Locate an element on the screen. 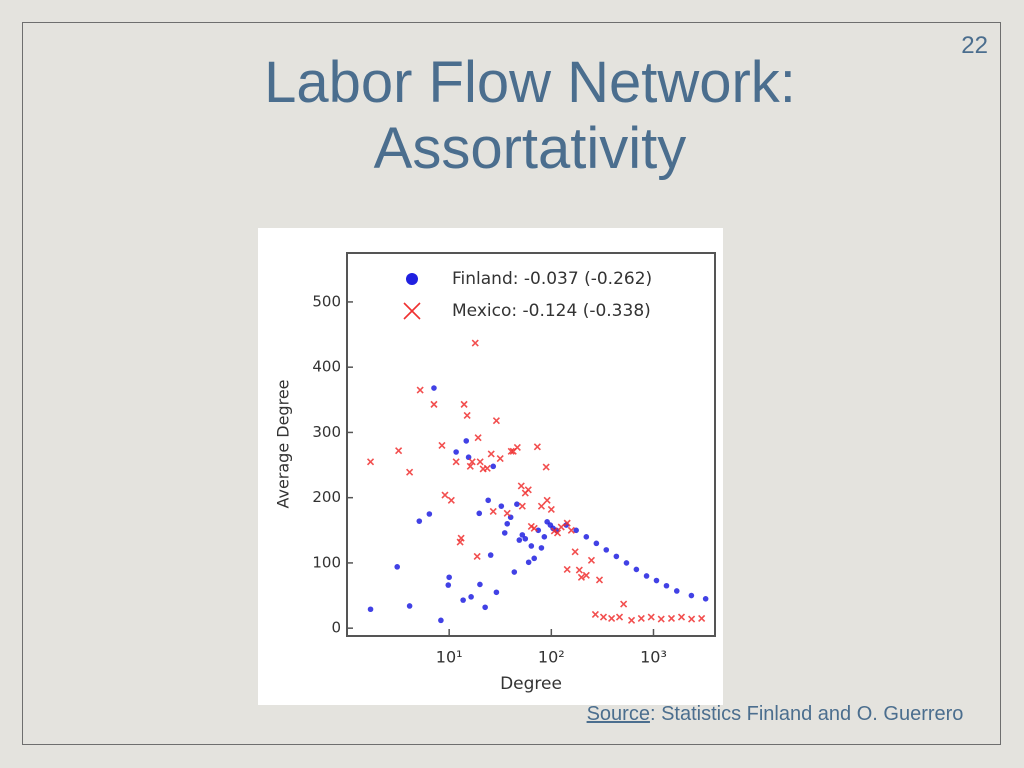  y-tick-label: 100 is located at coordinates (326, 562).